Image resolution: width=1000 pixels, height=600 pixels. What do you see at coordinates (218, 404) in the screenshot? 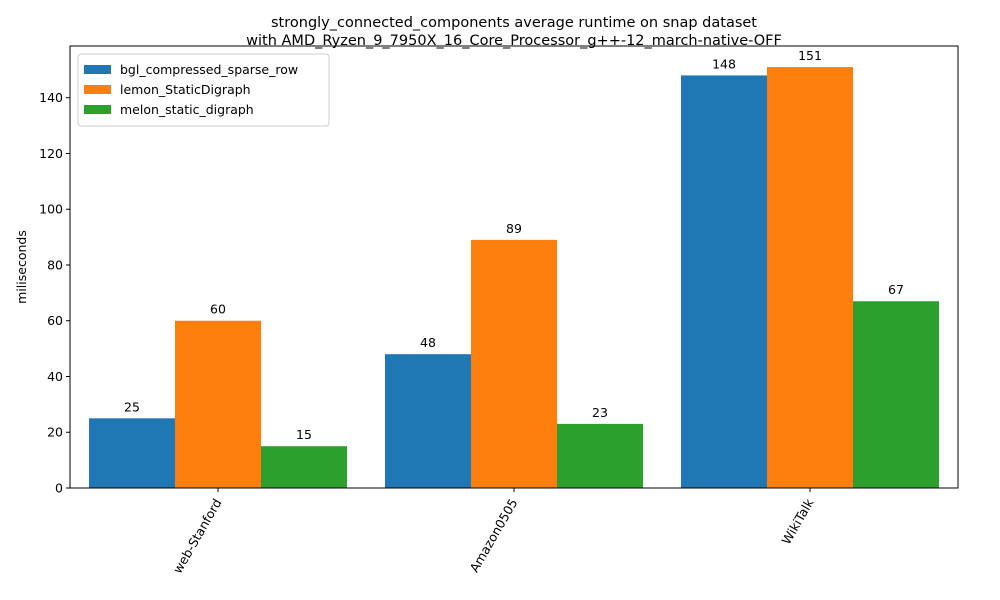
I see `bar-lemon_StaticDigraph-web-Stanford` at bounding box center [218, 404].